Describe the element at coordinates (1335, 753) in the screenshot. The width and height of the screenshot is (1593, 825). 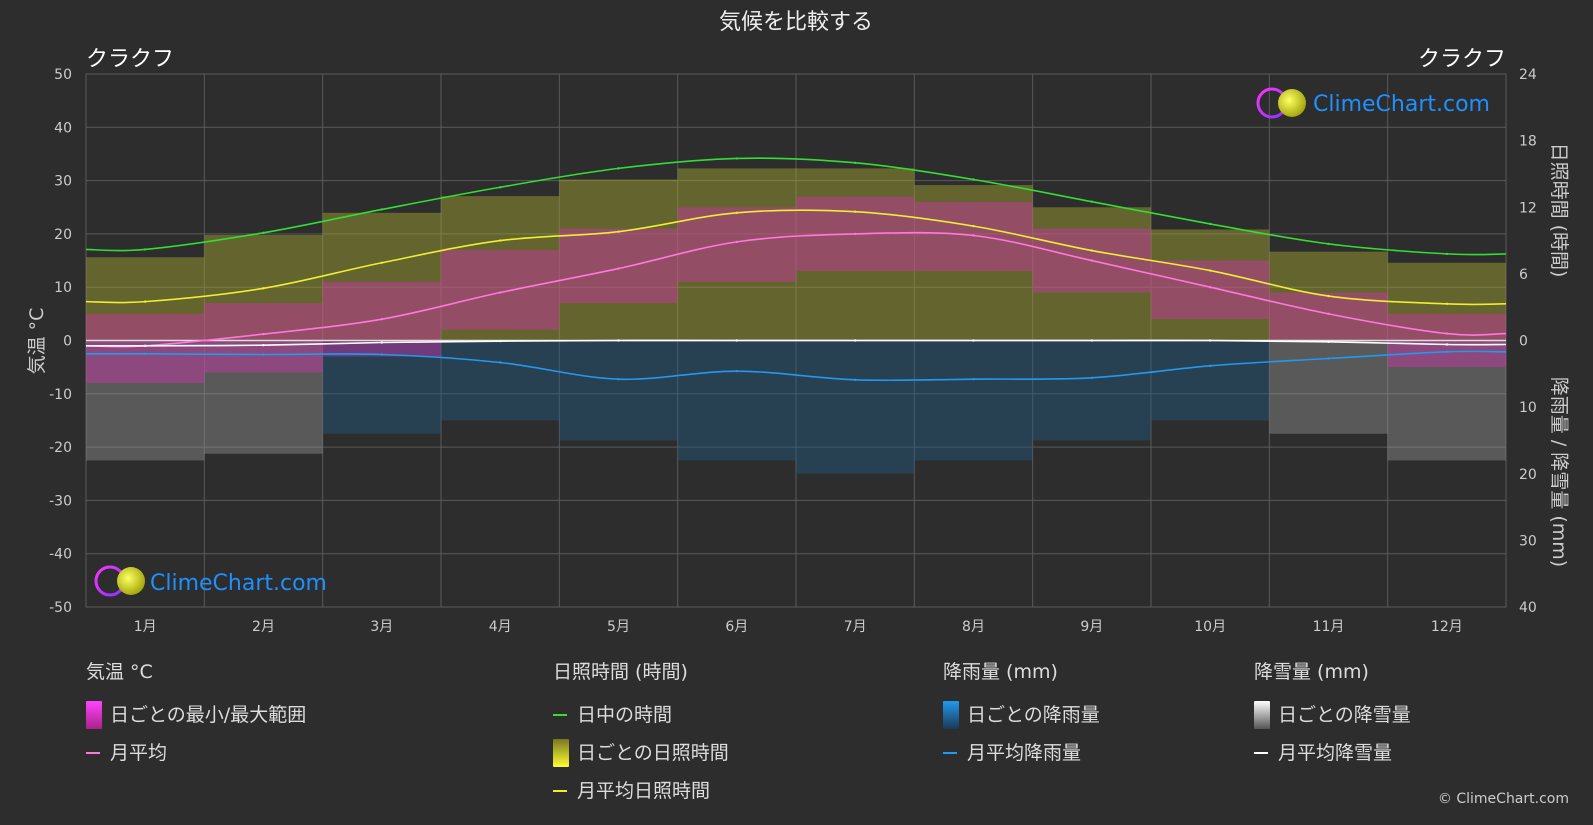
I see `legend-snow-avg-label: 月平均降雪量` at that location.